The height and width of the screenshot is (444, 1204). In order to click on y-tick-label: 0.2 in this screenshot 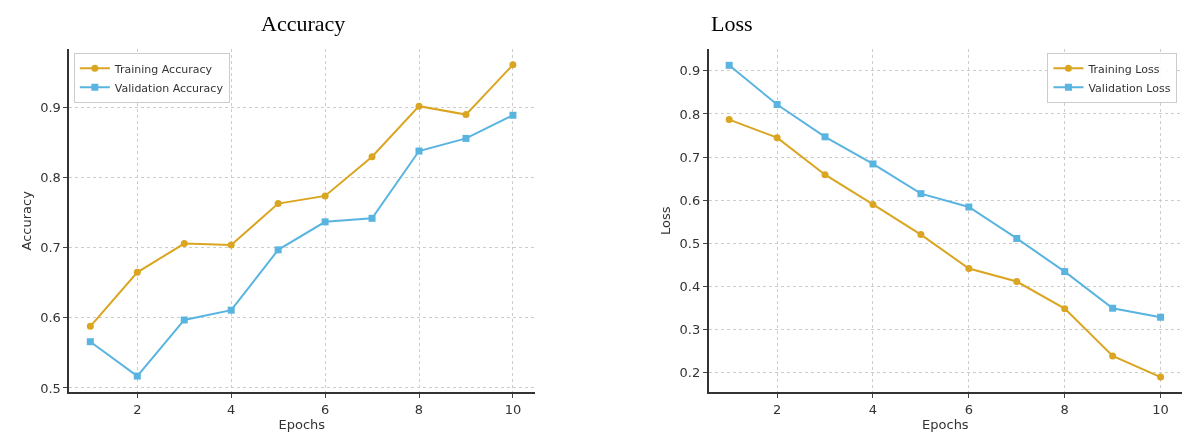, I will do `click(690, 372)`.